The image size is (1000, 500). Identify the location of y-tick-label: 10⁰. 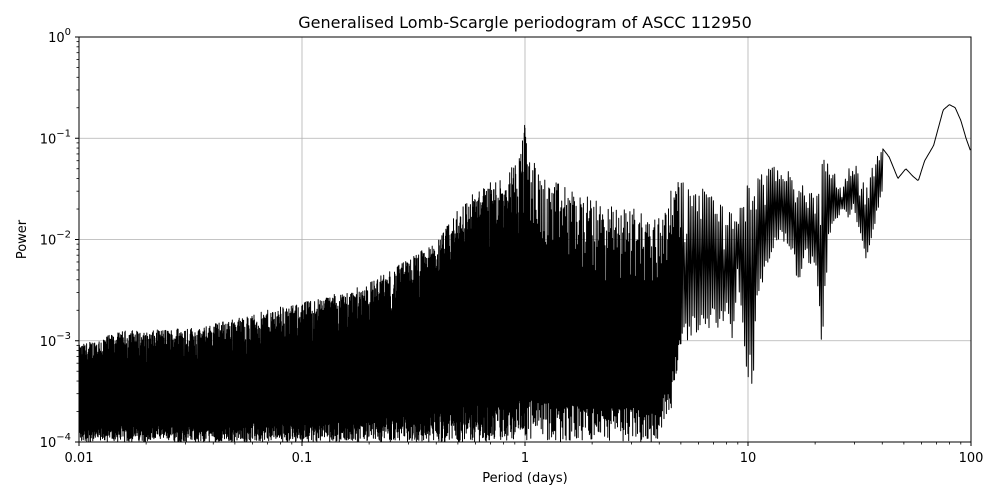
(59, 36).